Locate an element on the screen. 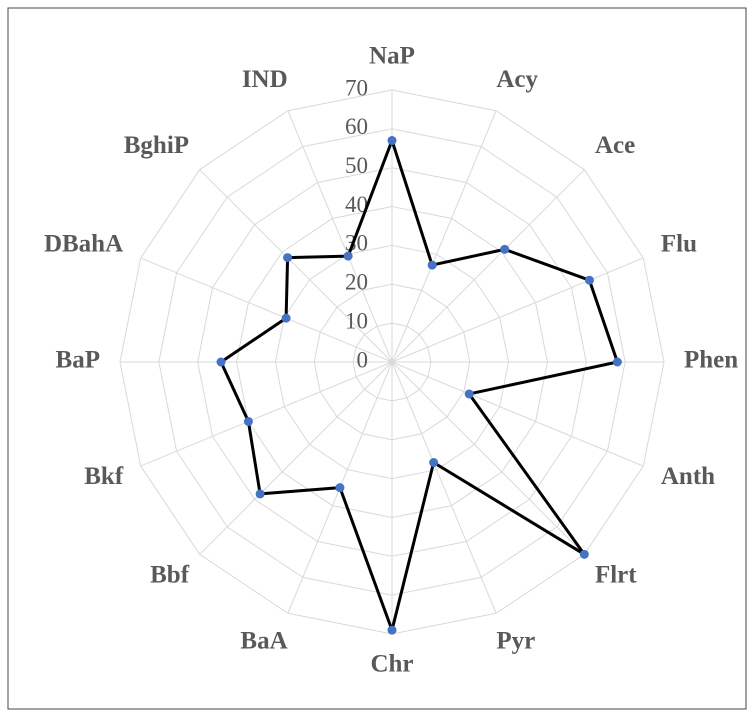  category-label: Bbf is located at coordinates (170, 575).